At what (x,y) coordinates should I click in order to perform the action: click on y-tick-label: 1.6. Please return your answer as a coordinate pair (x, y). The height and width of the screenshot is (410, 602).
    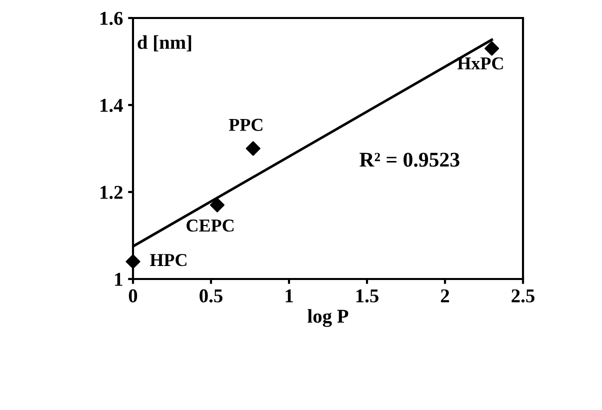
    Looking at the image, I should click on (111, 19).